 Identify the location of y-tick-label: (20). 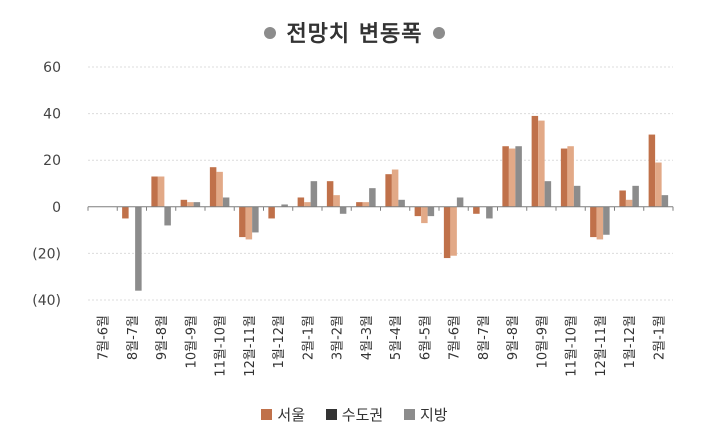
(46, 254).